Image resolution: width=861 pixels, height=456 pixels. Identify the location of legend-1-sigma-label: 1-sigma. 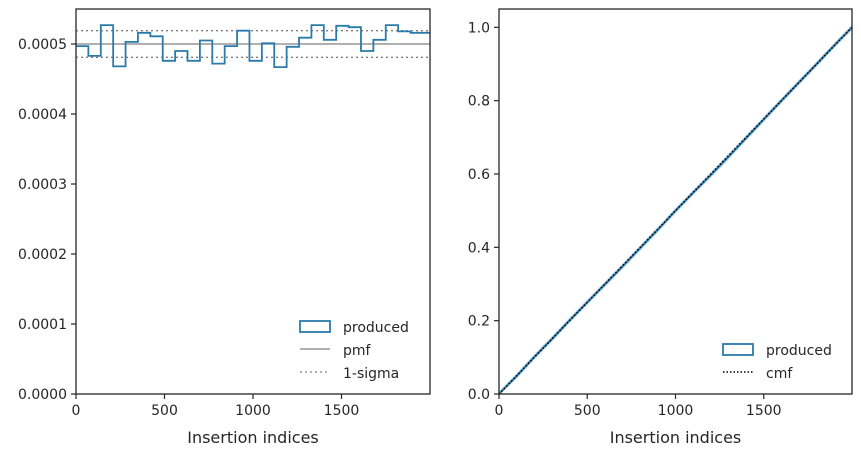
(371, 374).